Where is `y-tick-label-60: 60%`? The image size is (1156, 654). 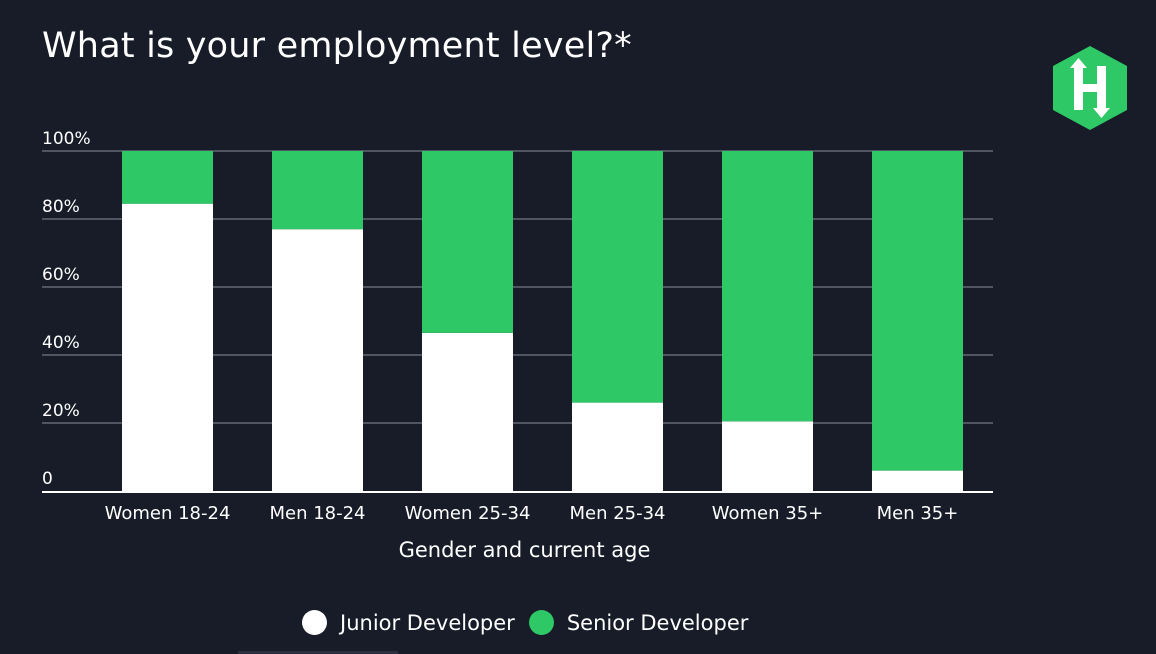 y-tick-label-60: 60% is located at coordinates (61, 275).